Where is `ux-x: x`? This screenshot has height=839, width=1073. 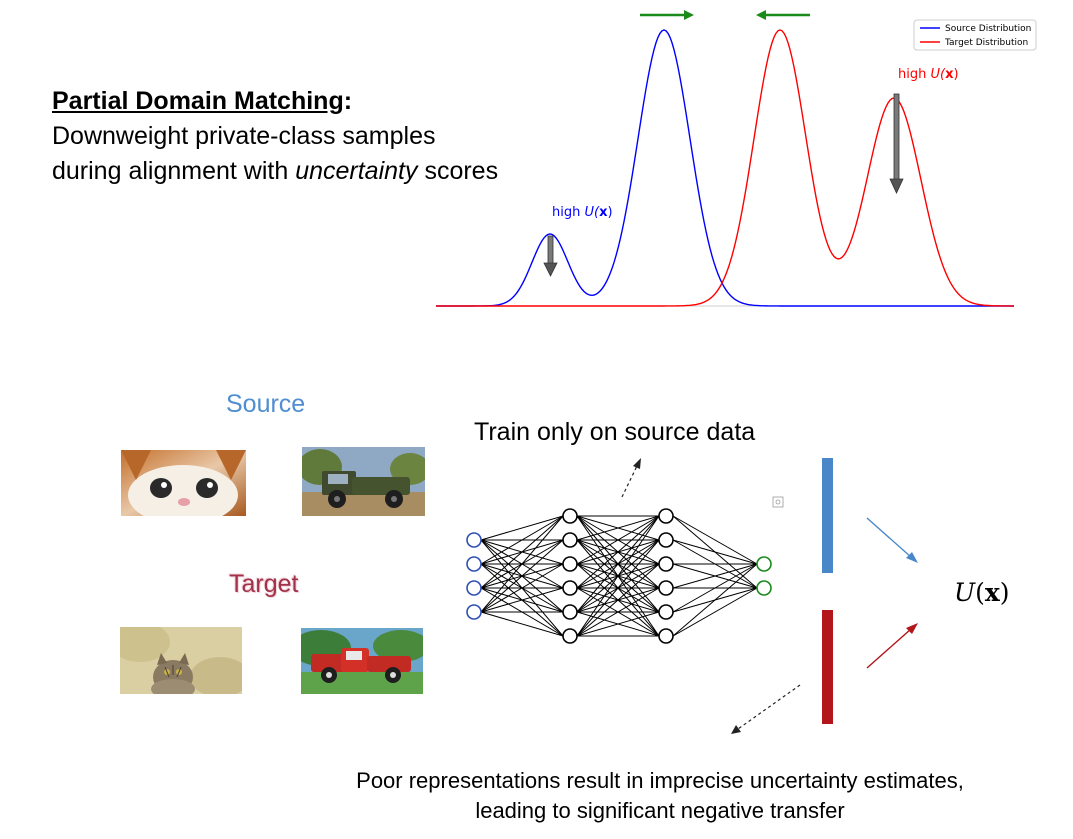
ux-x: x is located at coordinates (992, 592).